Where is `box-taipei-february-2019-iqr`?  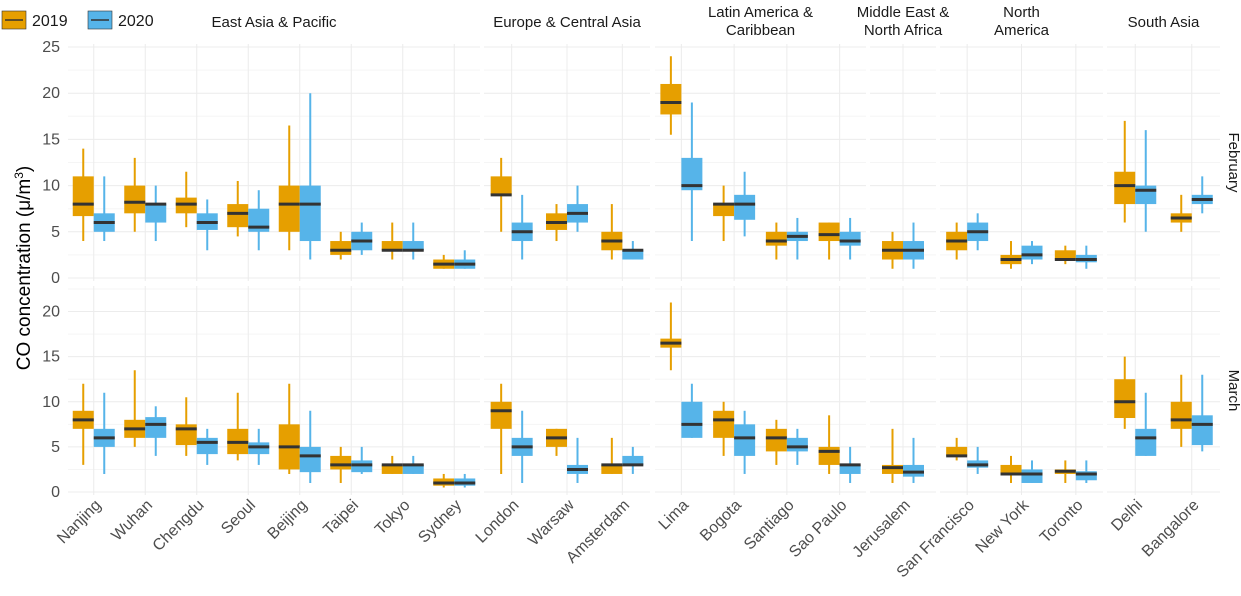
box-taipei-february-2019-iqr is located at coordinates (341, 248).